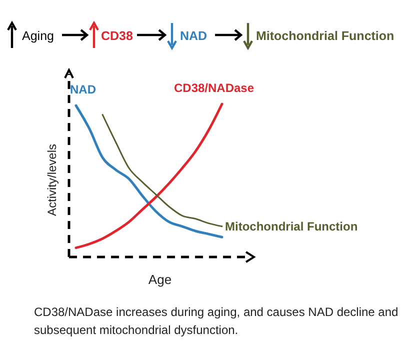 Image resolution: width=417 pixels, height=348 pixels. What do you see at coordinates (194, 36) in the screenshot?
I see `text: NAD` at bounding box center [194, 36].